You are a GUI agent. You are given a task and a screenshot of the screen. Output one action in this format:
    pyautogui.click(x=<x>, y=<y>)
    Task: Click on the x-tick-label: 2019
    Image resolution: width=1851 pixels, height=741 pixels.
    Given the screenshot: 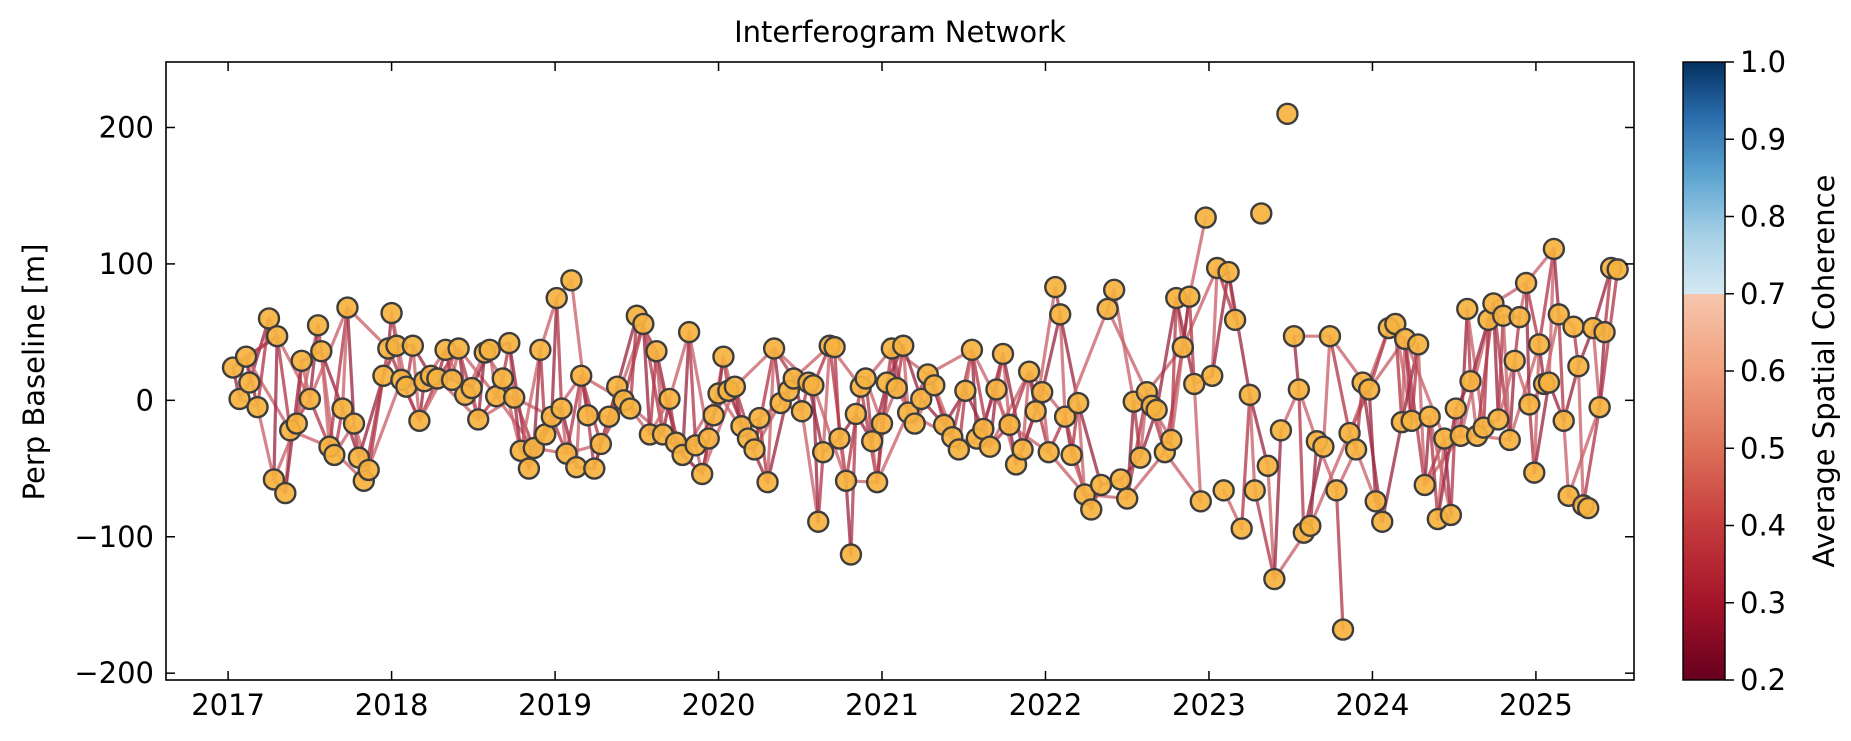 What is the action you would take?
    pyautogui.click(x=555, y=705)
    